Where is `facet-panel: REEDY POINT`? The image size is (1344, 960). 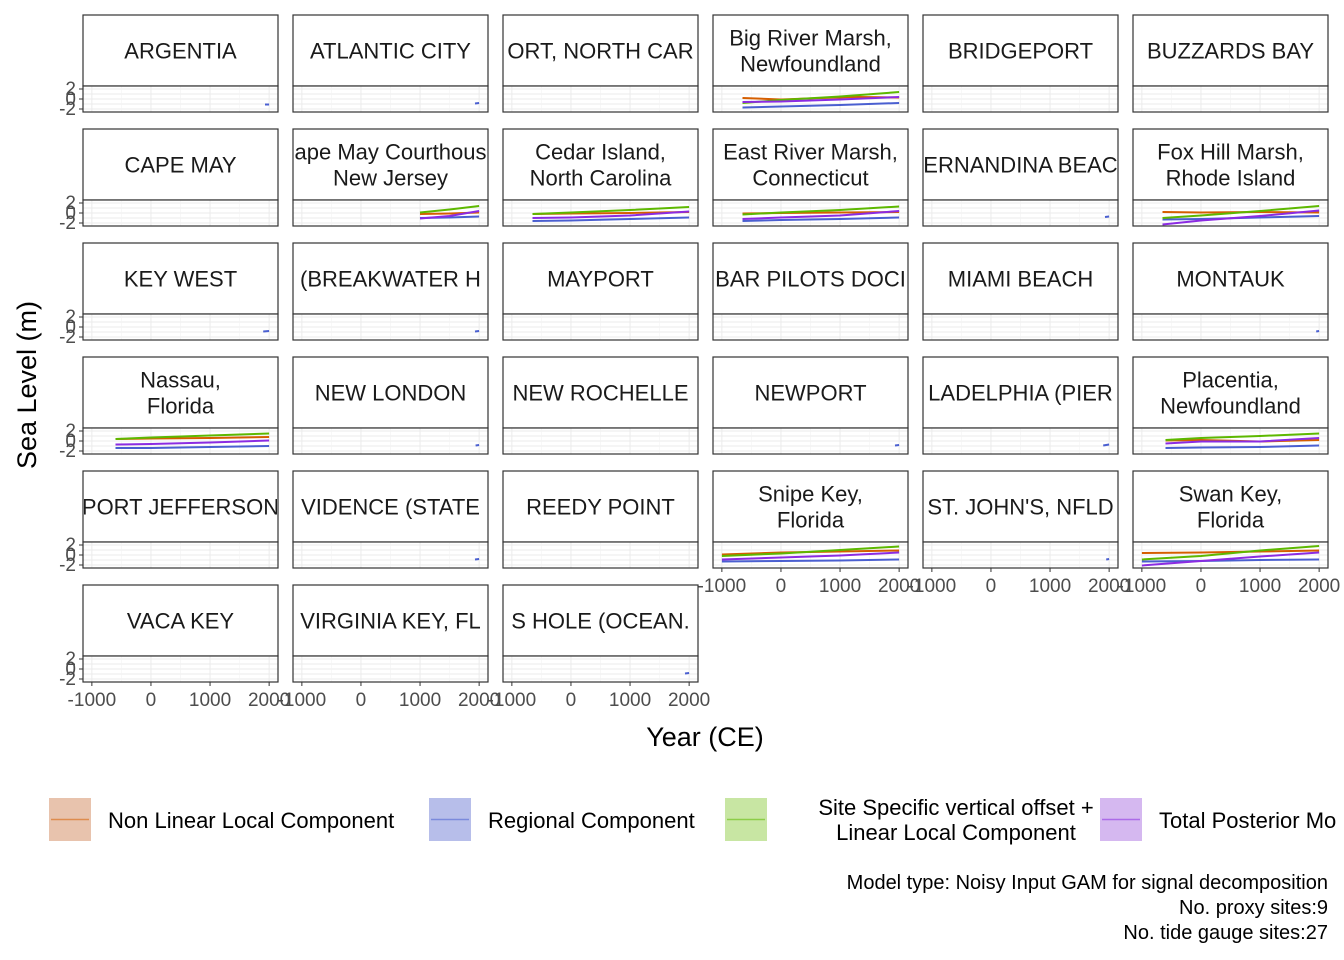
facet-panel: REEDY POINT is located at coordinates (600, 519).